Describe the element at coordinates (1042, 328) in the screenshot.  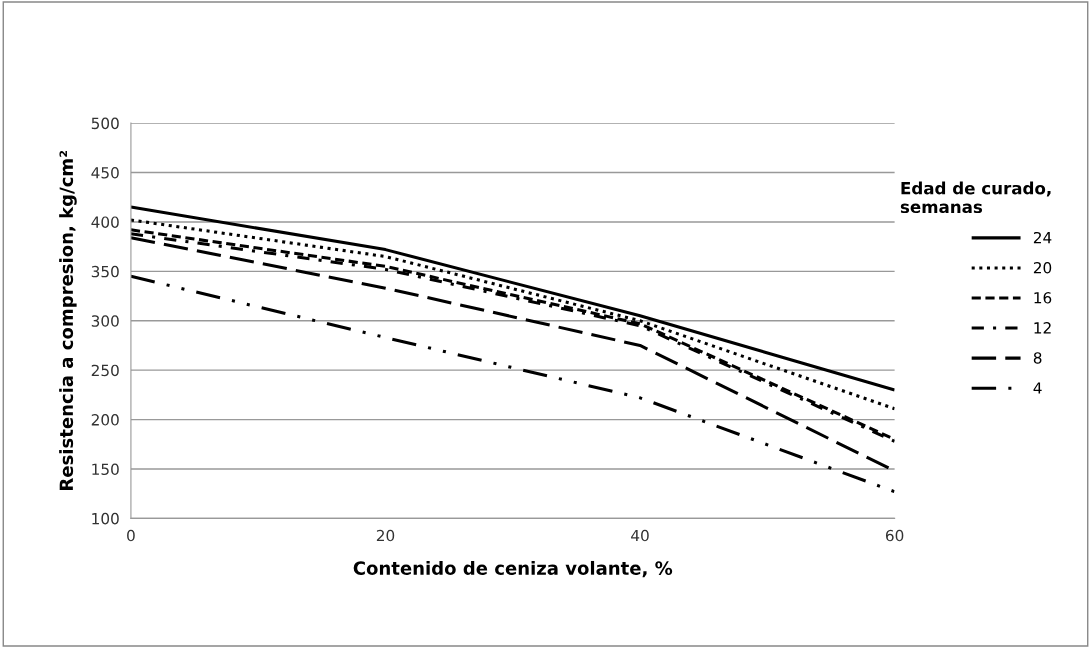
I see `legend-label: 12` at that location.